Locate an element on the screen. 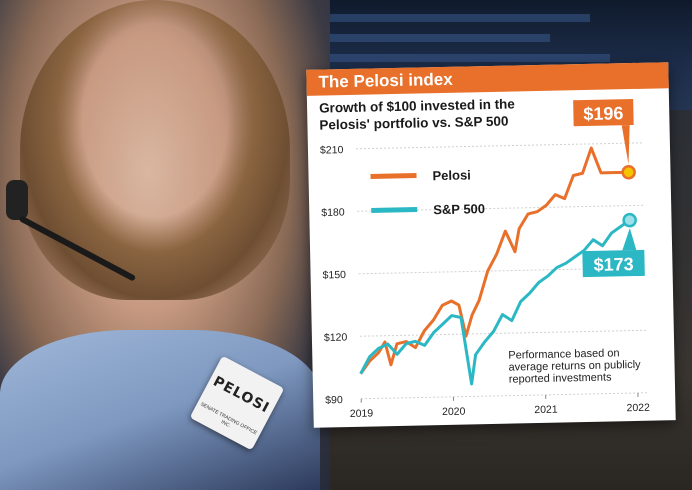 Image resolution: width=692 pixels, height=490 pixels. performance-note-line: Performance based on is located at coordinates (564, 354).